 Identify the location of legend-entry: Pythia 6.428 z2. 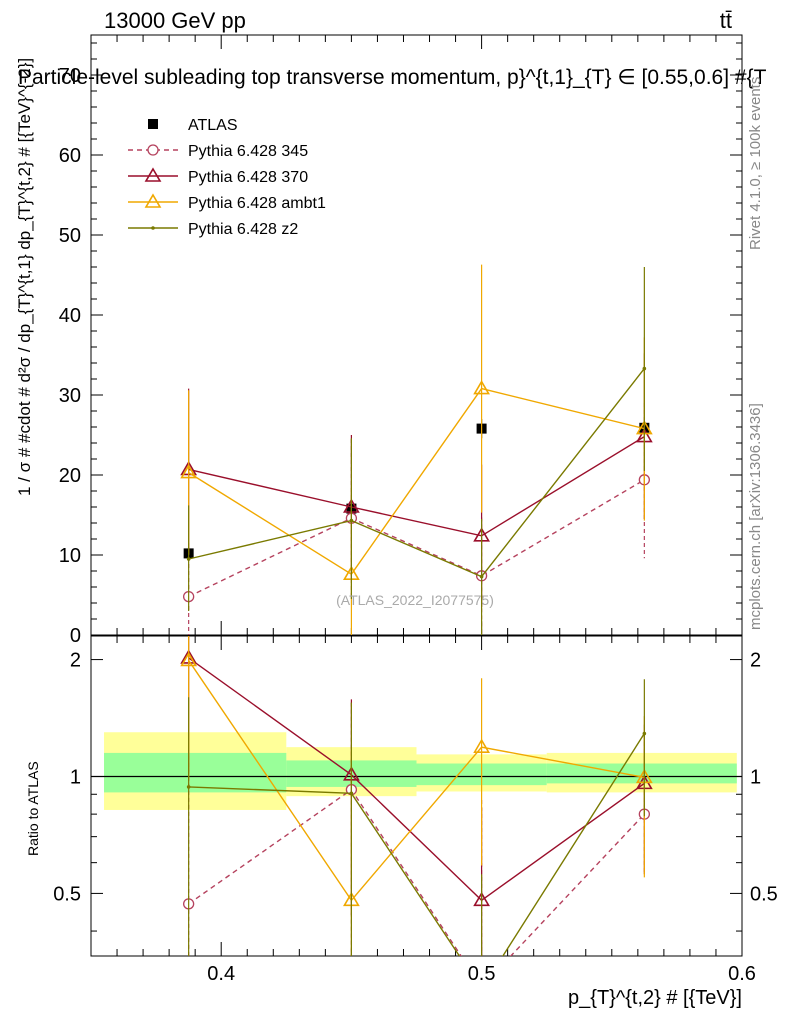
(213, 229).